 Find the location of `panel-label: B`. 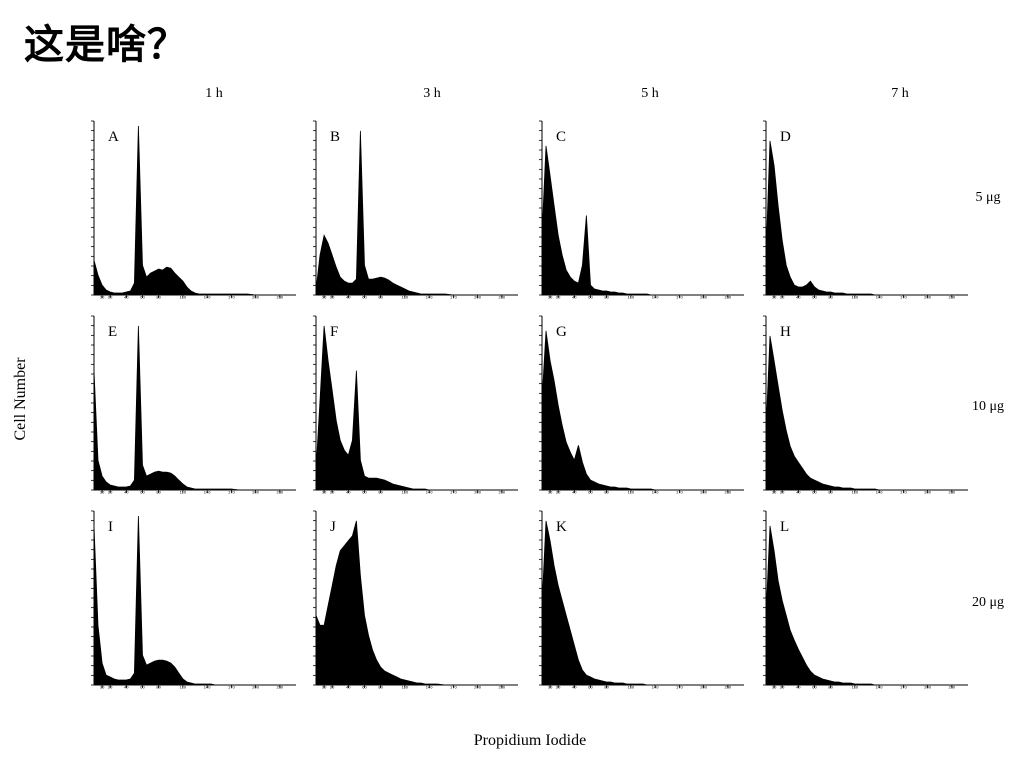

panel-label: B is located at coordinates (335, 137).